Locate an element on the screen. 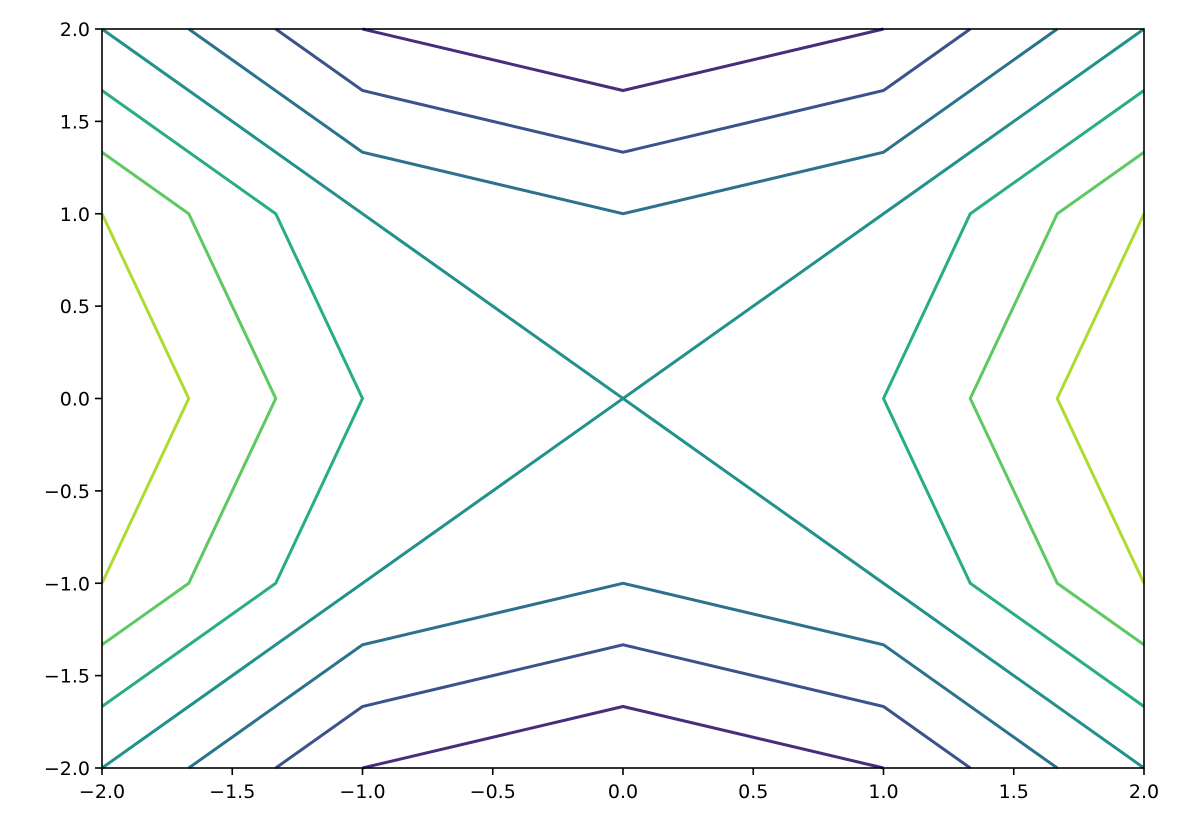 The height and width of the screenshot is (832, 1184). y-tick-label: 2.0 is located at coordinates (75, 30).